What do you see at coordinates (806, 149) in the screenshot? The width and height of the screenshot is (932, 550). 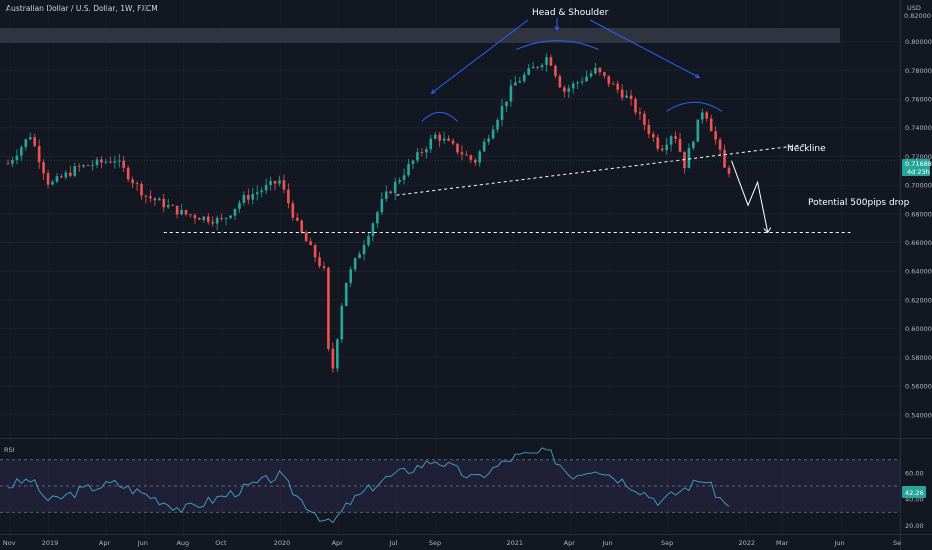 I see `neckline-label: Neckline` at bounding box center [806, 149].